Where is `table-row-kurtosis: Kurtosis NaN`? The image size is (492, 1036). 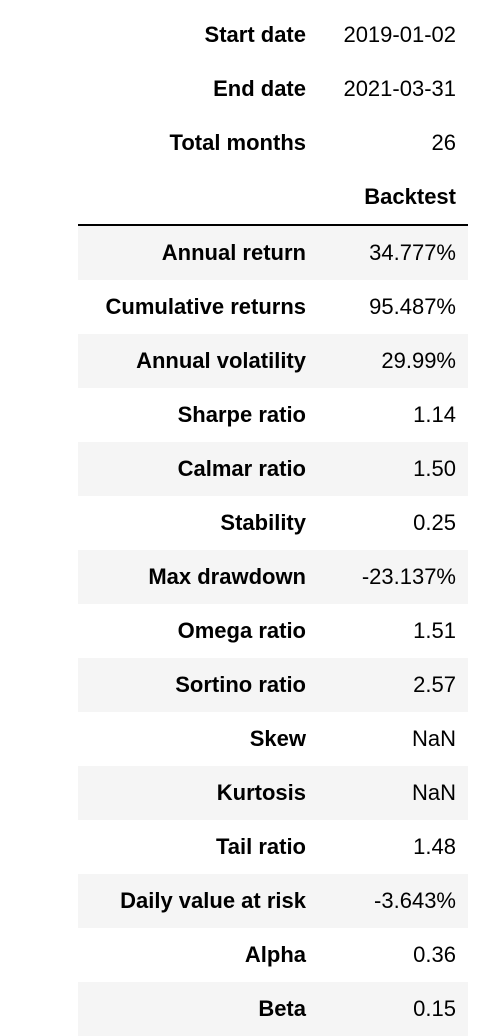
table-row-kurtosis: Kurtosis NaN is located at coordinates (273, 793).